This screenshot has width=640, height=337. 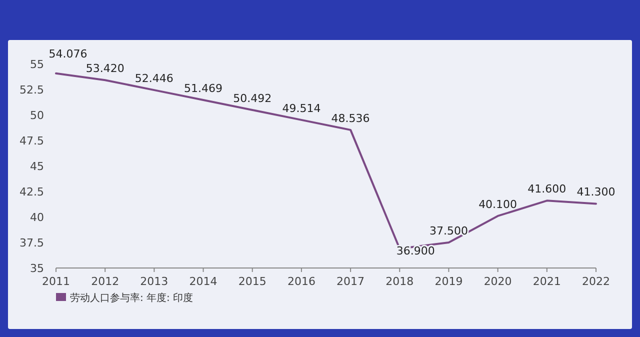 What do you see at coordinates (498, 204) in the screenshot?
I see `data-label: 40.100` at bounding box center [498, 204].